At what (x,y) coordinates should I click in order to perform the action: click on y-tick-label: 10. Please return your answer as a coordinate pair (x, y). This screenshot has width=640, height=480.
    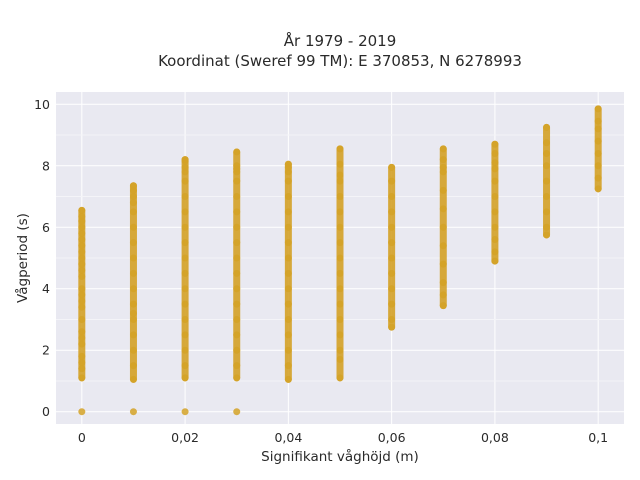
    Looking at the image, I should click on (42, 104).